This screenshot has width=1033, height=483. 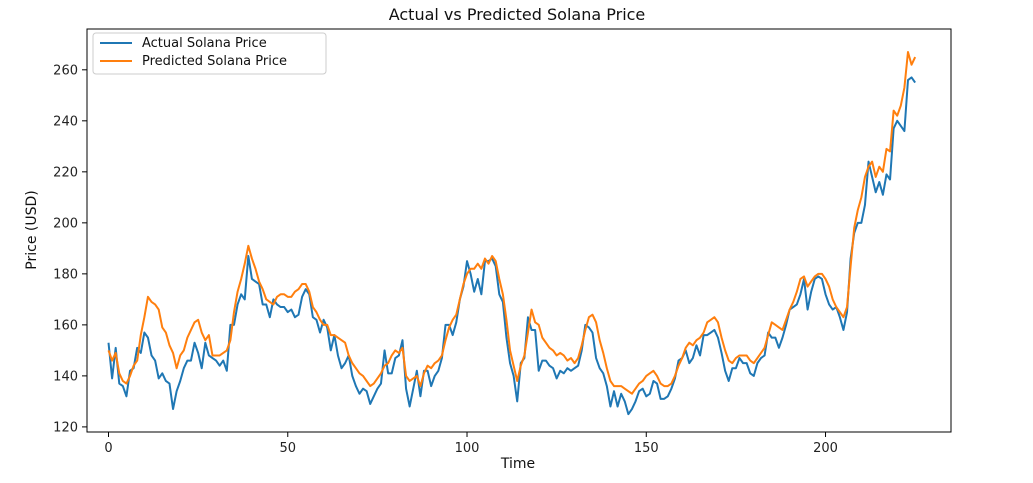 What do you see at coordinates (517, 464) in the screenshot?
I see `x-axis-title: Time` at bounding box center [517, 464].